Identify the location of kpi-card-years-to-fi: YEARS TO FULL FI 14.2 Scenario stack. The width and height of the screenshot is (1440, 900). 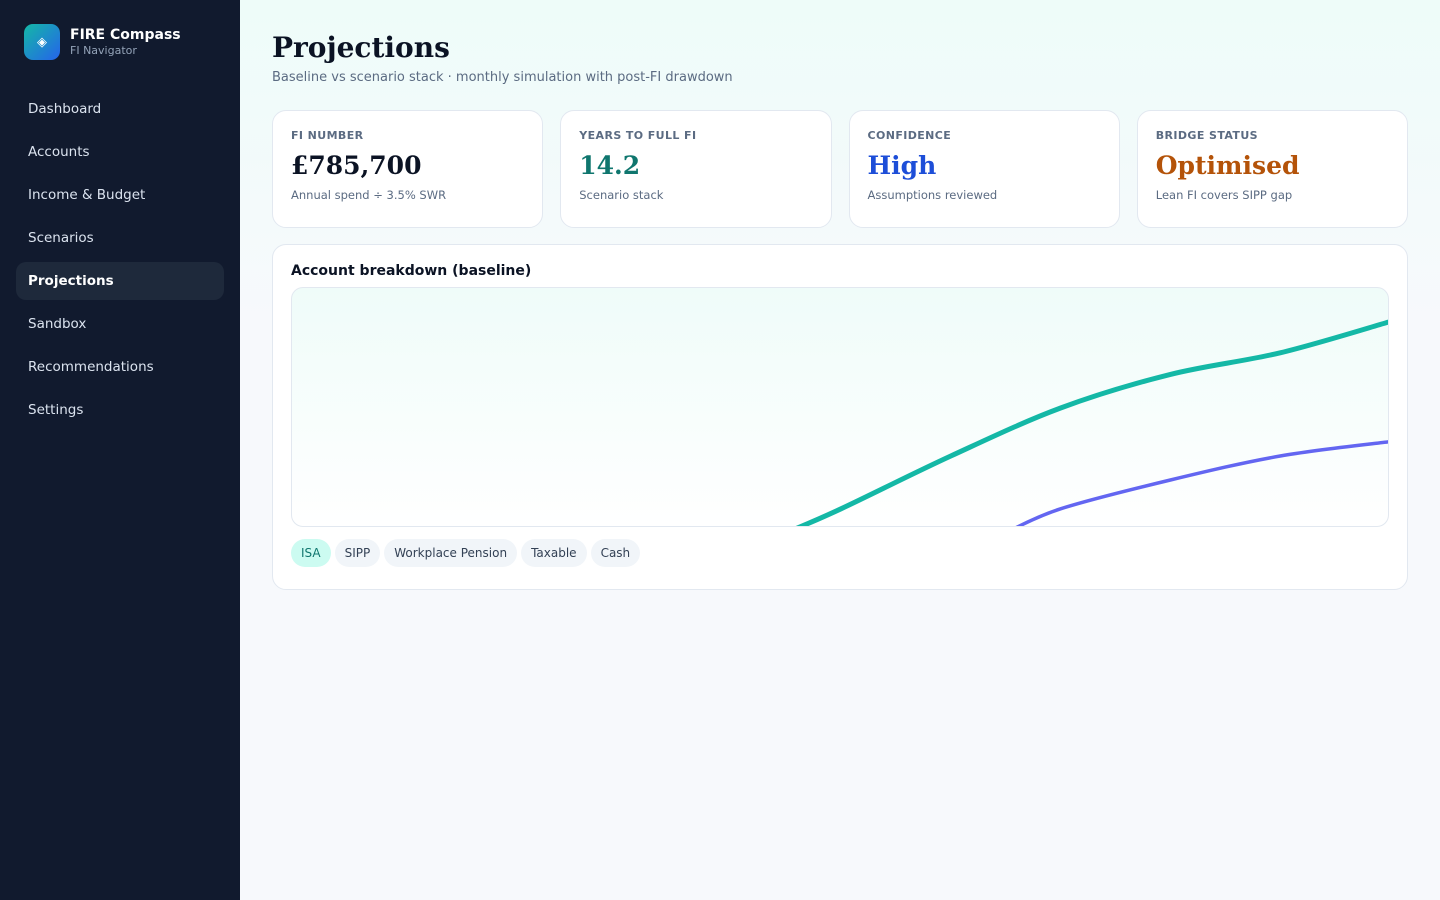
(696, 169).